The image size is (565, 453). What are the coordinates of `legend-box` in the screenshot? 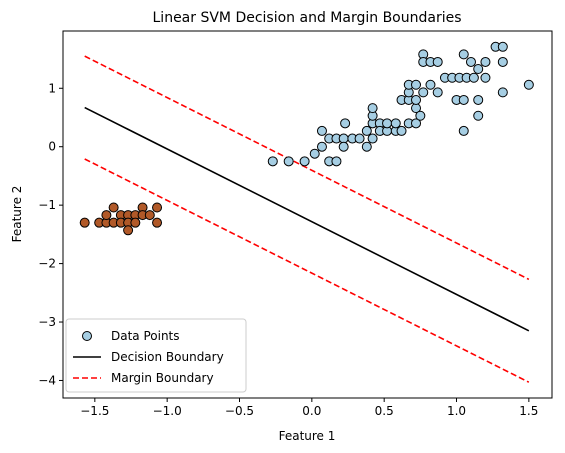 It's located at (156, 355).